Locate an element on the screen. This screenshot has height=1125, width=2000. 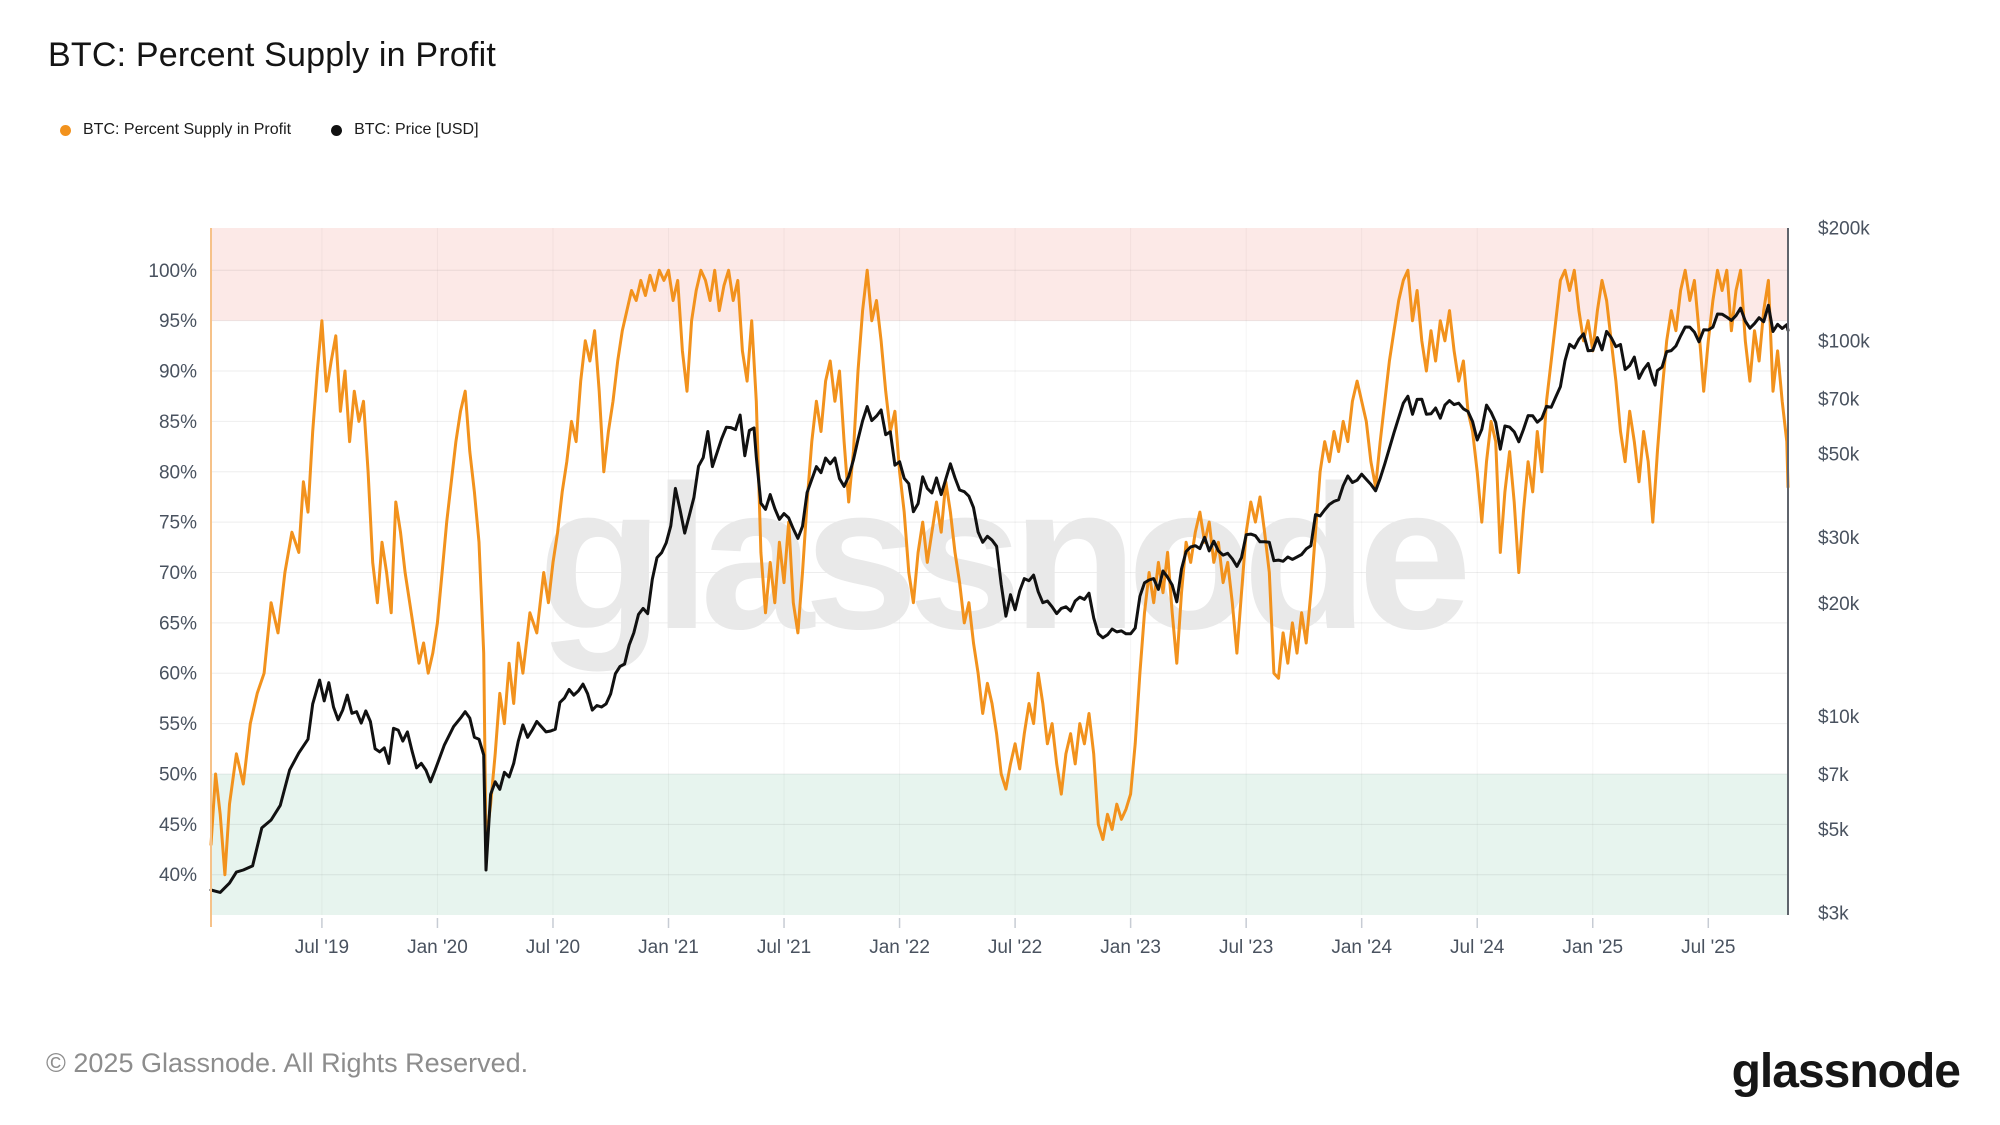
x-axis-tick-label: Jul '19 is located at coordinates (322, 947).